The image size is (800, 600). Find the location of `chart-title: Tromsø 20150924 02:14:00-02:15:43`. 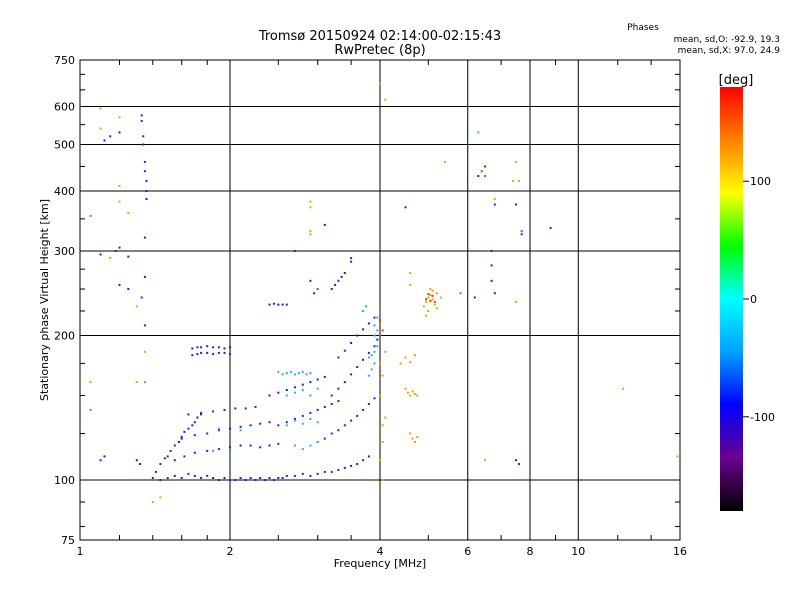

chart-title: Tromsø 20150924 02:14:00-02:15:43 is located at coordinates (379, 36).